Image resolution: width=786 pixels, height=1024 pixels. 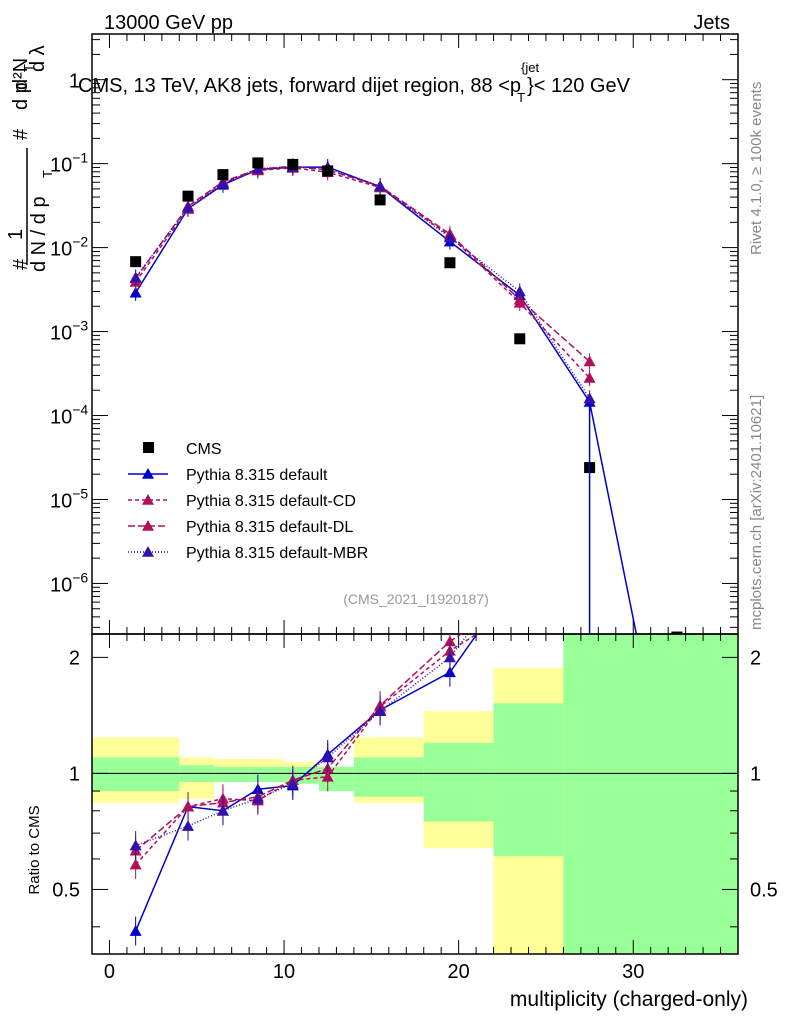 I want to click on legend-marker-data, so click(x=148, y=447).